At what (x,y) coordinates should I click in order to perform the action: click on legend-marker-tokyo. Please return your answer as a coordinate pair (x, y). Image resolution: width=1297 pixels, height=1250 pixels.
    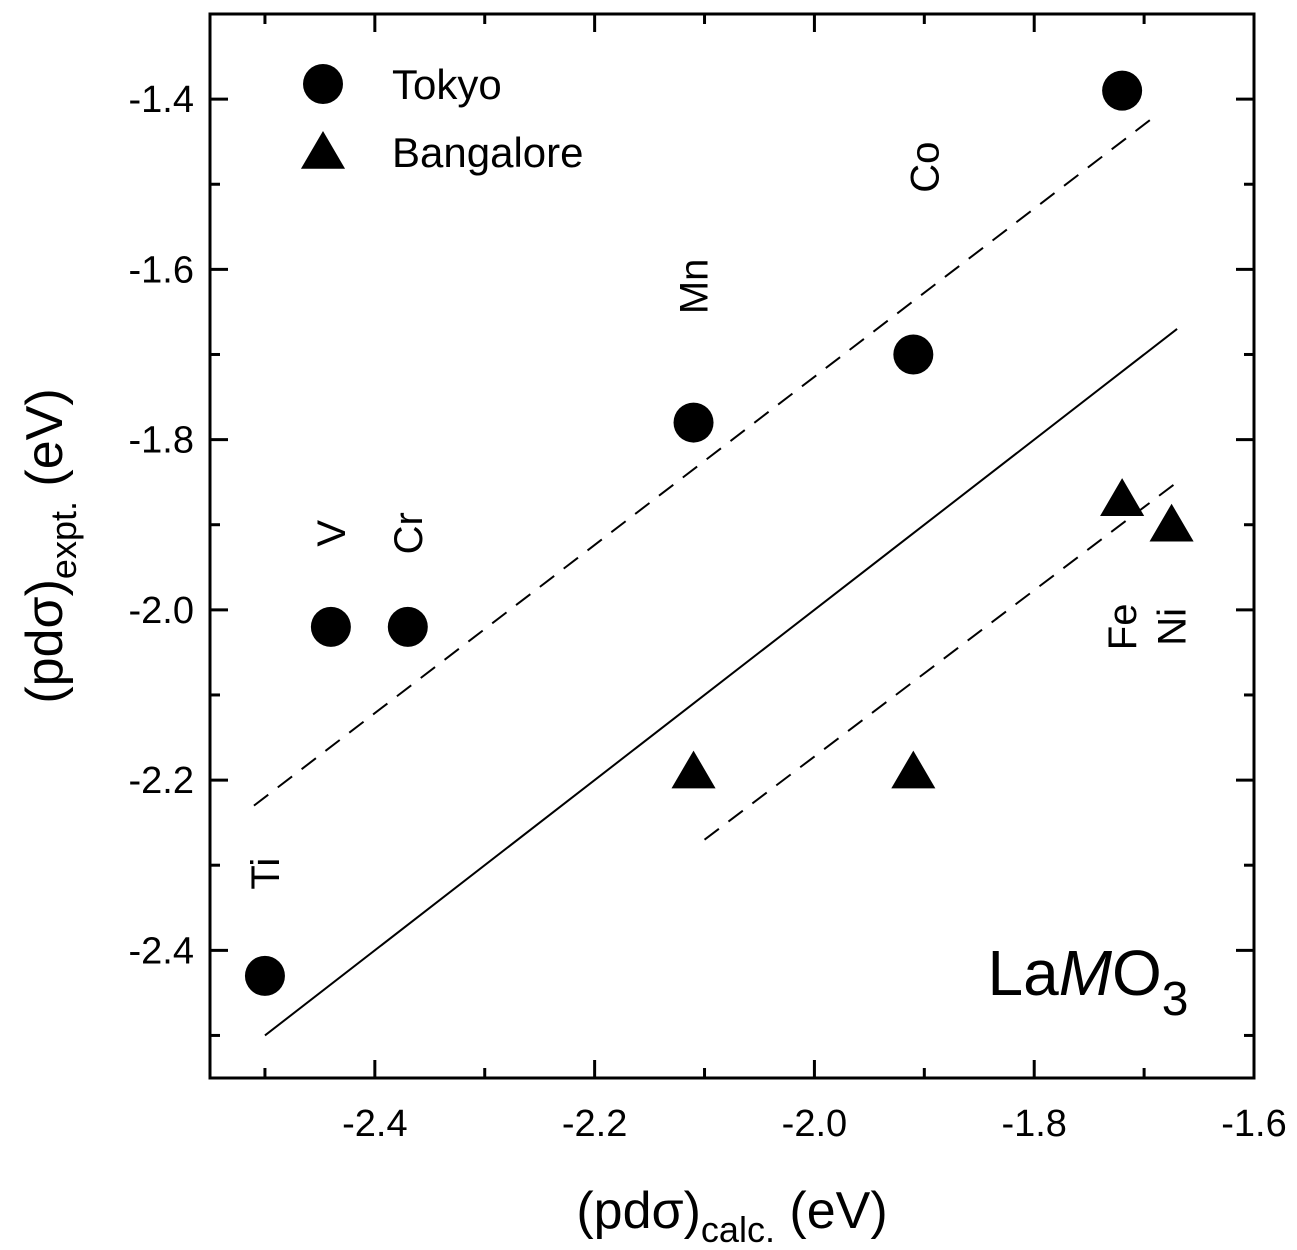
    Looking at the image, I should click on (323, 84).